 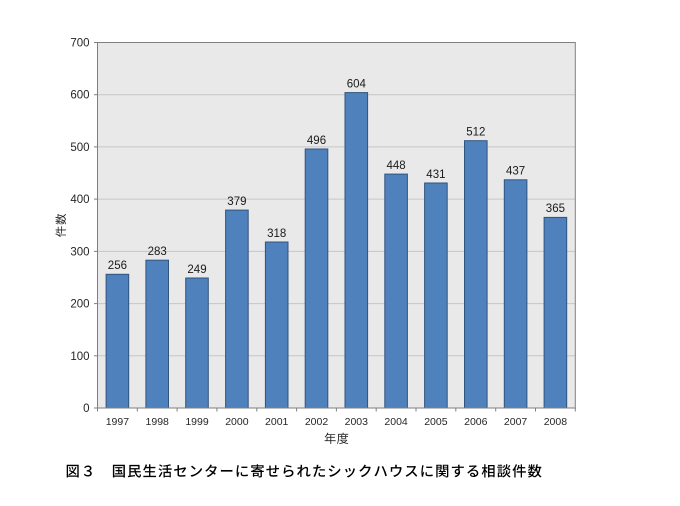 What do you see at coordinates (157, 252) in the screenshot?
I see `svg-text: 283` at bounding box center [157, 252].